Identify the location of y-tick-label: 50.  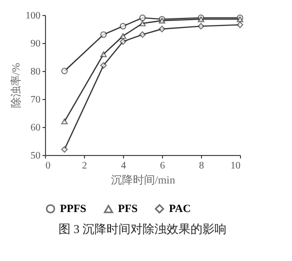
(35, 156).